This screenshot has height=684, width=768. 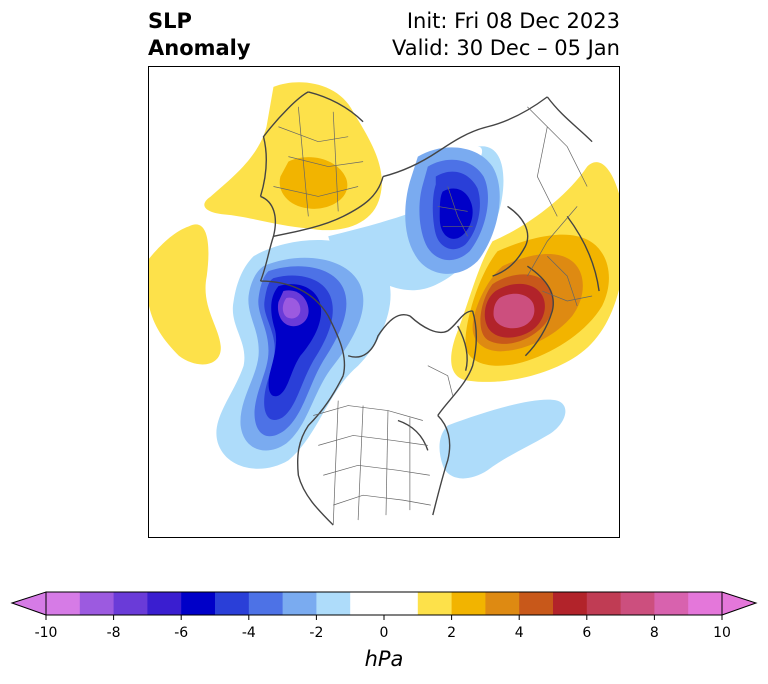 What do you see at coordinates (313, 183) in the screenshot?
I see `positive-anomaly-siberia-core` at bounding box center [313, 183].